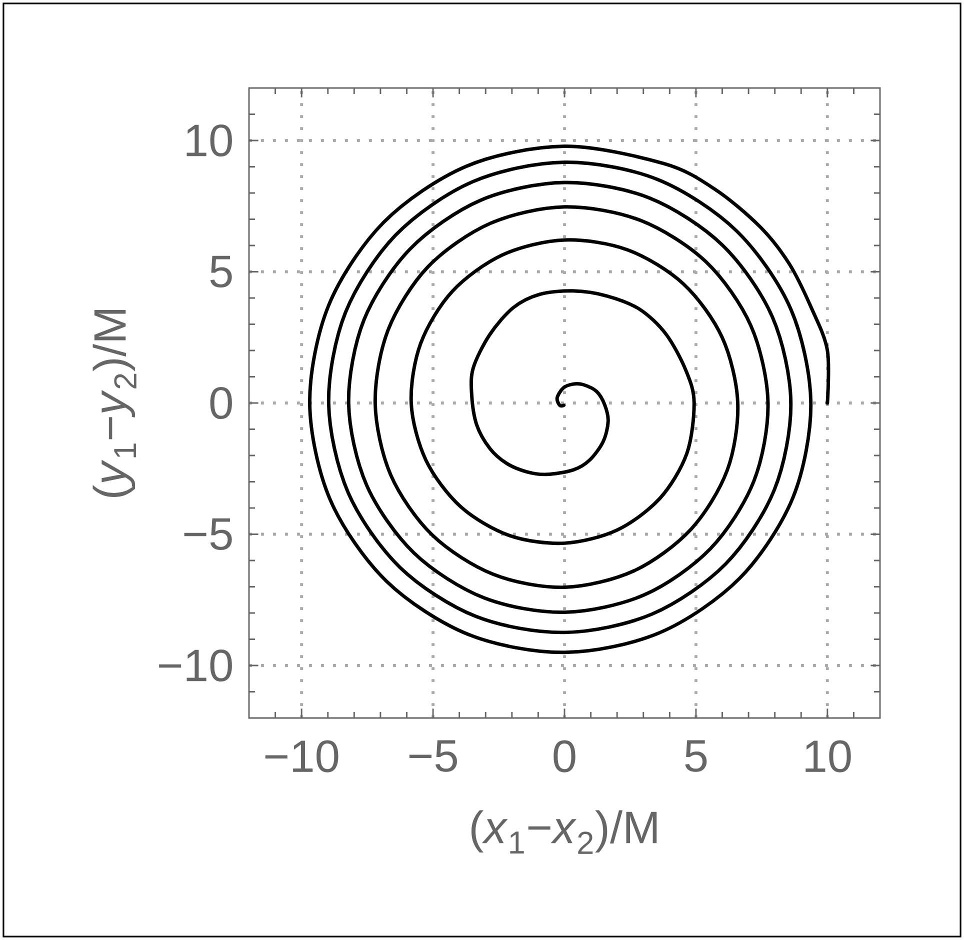  What do you see at coordinates (209, 140) in the screenshot?
I see `y-tick-label: 10` at bounding box center [209, 140].